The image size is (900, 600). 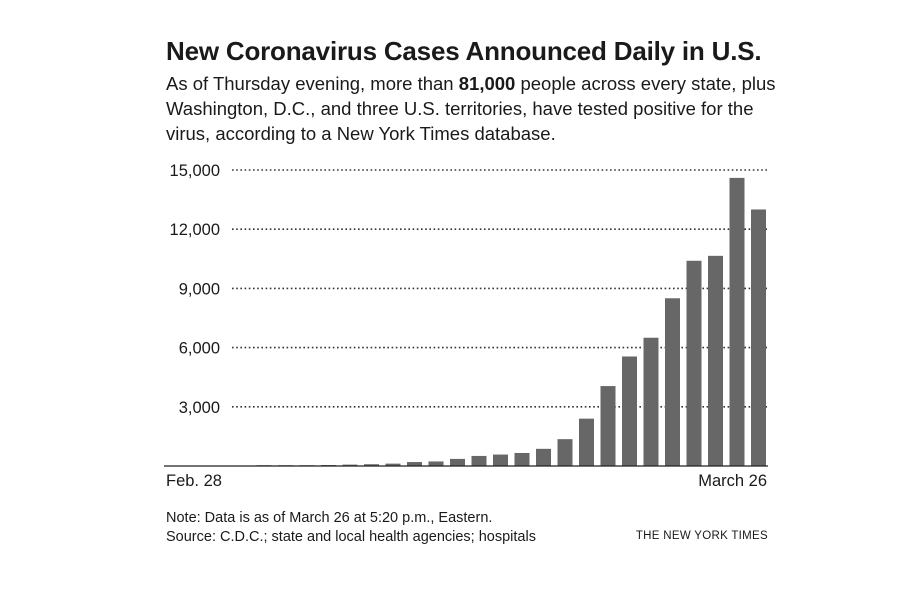 What do you see at coordinates (487, 83) in the screenshot?
I see `subtitle-highlight-count: 81,000` at bounding box center [487, 83].